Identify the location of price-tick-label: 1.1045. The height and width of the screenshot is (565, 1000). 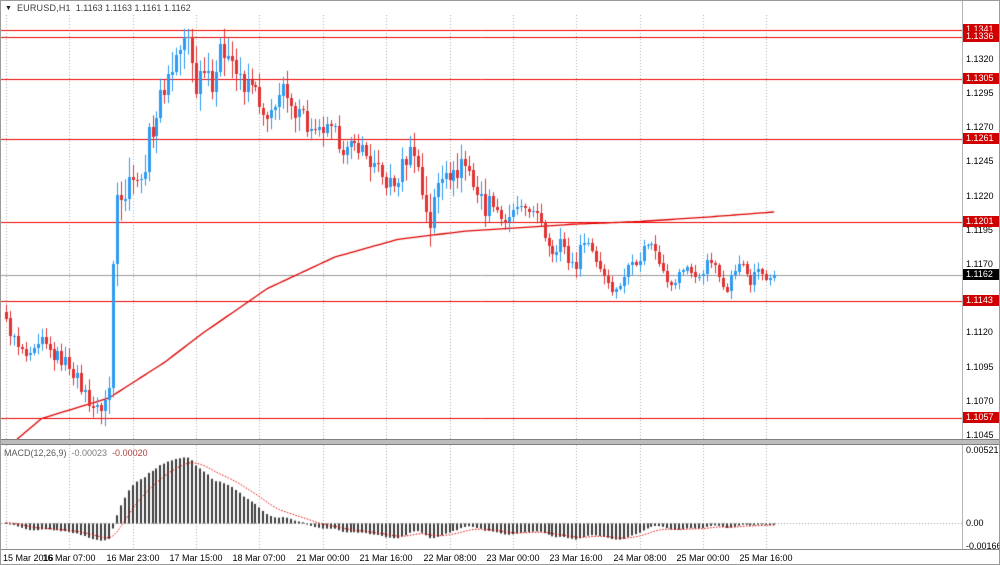
(980, 435).